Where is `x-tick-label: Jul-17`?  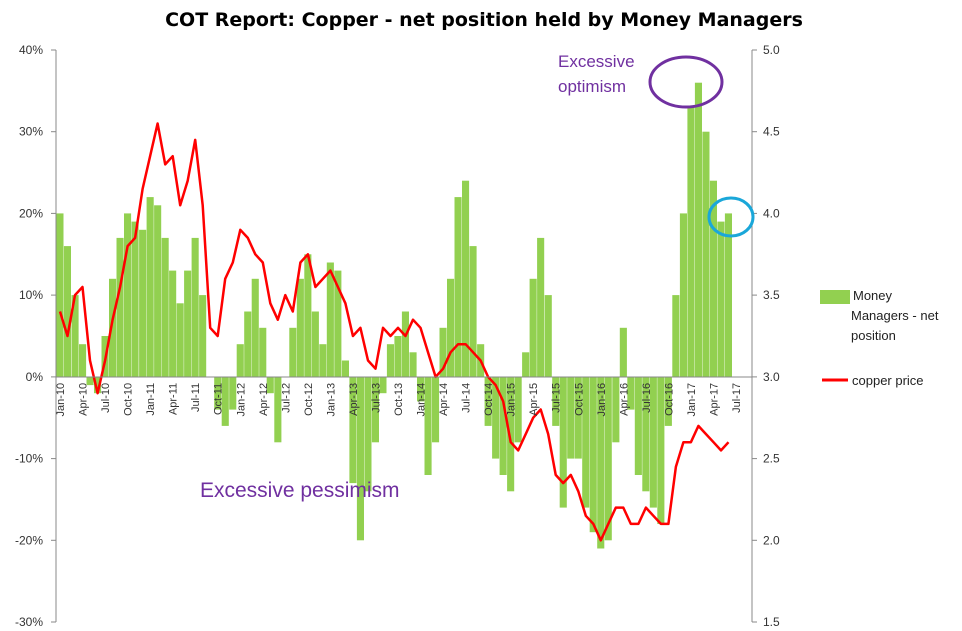
x-tick-label: Jul-17 is located at coordinates (737, 398).